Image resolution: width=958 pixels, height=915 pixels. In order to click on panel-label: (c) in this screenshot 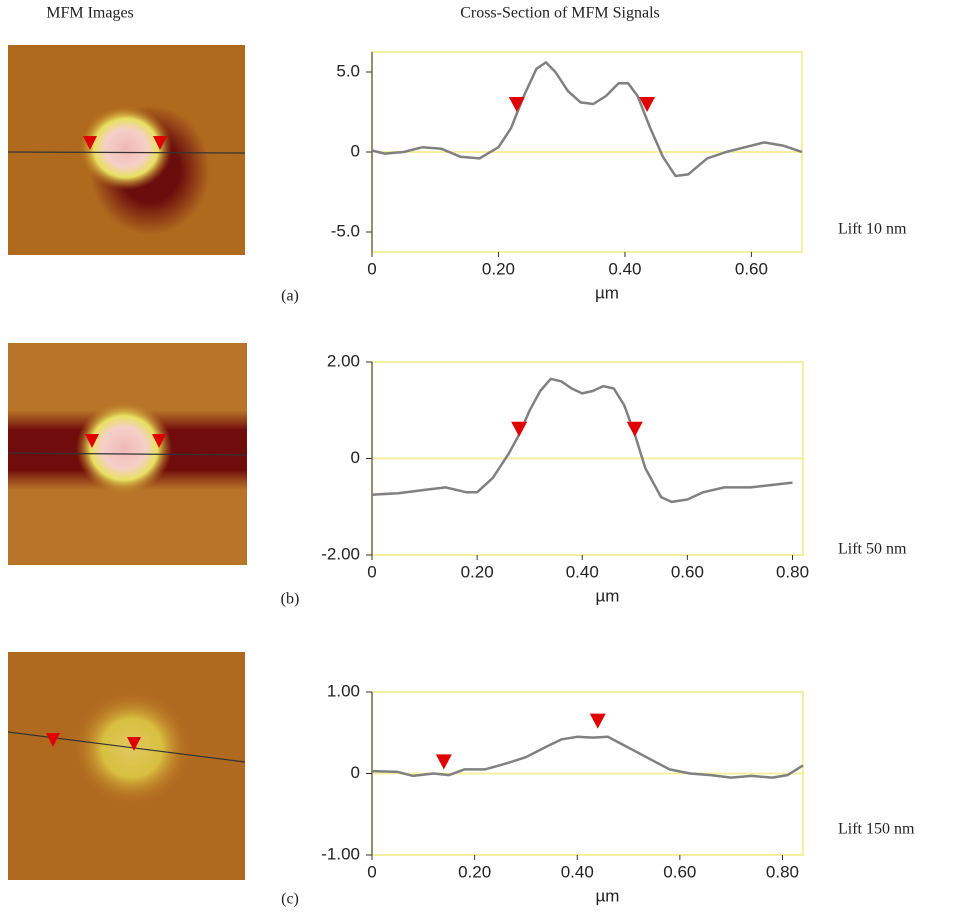, I will do `click(290, 899)`.